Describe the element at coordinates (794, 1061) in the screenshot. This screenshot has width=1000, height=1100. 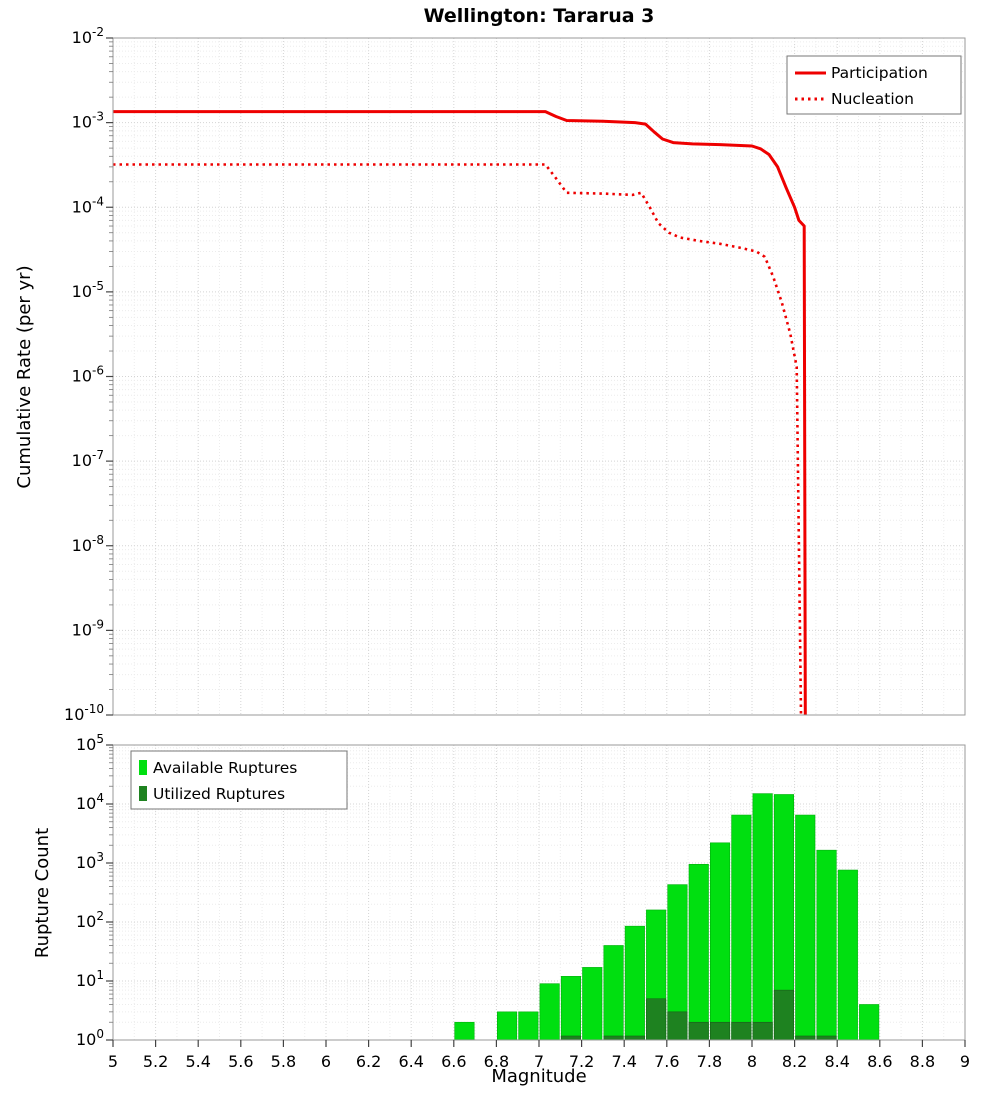
I see `svg-text: 8.2` at that location.